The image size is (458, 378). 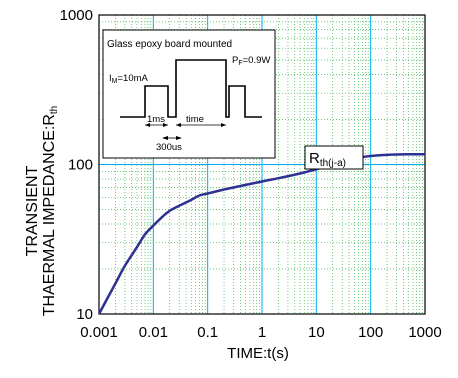 I want to click on y-axis-label-sub: th, so click(x=54, y=110).